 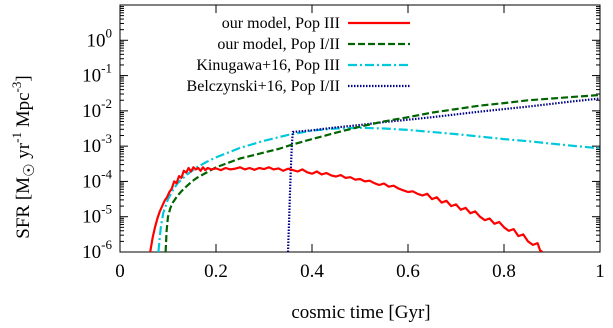 What do you see at coordinates (106, 138) in the screenshot?
I see `y-tick-exponent: -3` at bounding box center [106, 138].